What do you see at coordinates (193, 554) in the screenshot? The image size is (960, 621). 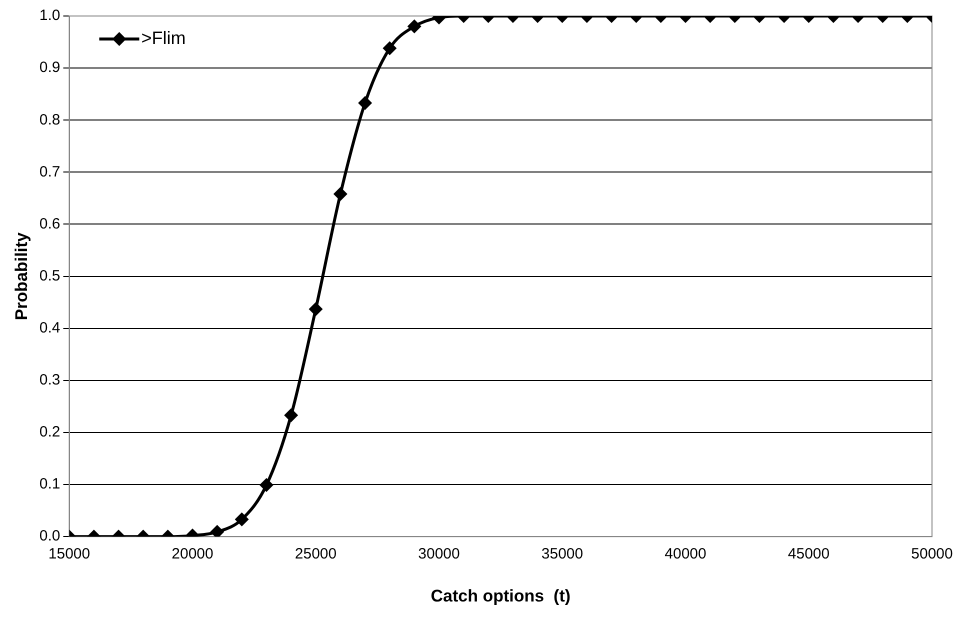 I see `x-tick-label: 20000` at bounding box center [193, 554].